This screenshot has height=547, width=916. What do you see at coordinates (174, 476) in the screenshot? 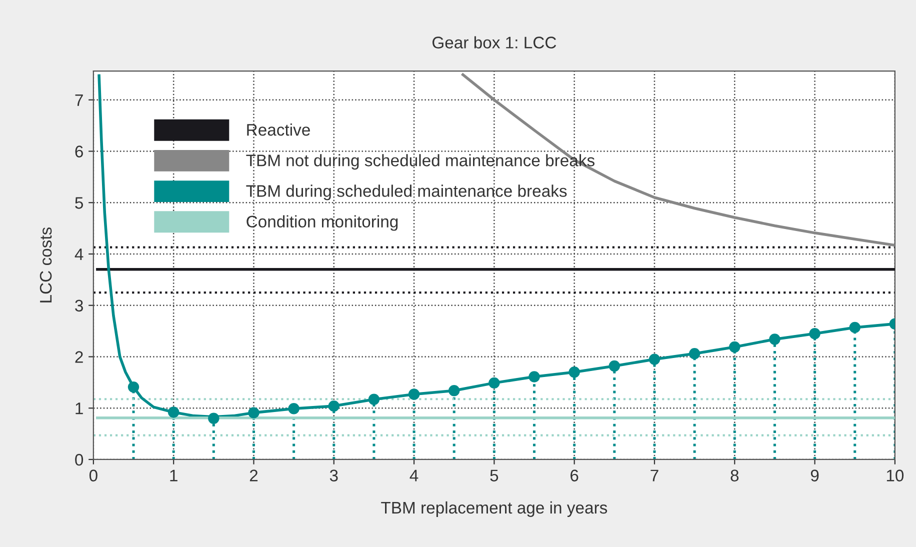
I see `x-tick-label: 1` at bounding box center [174, 476].